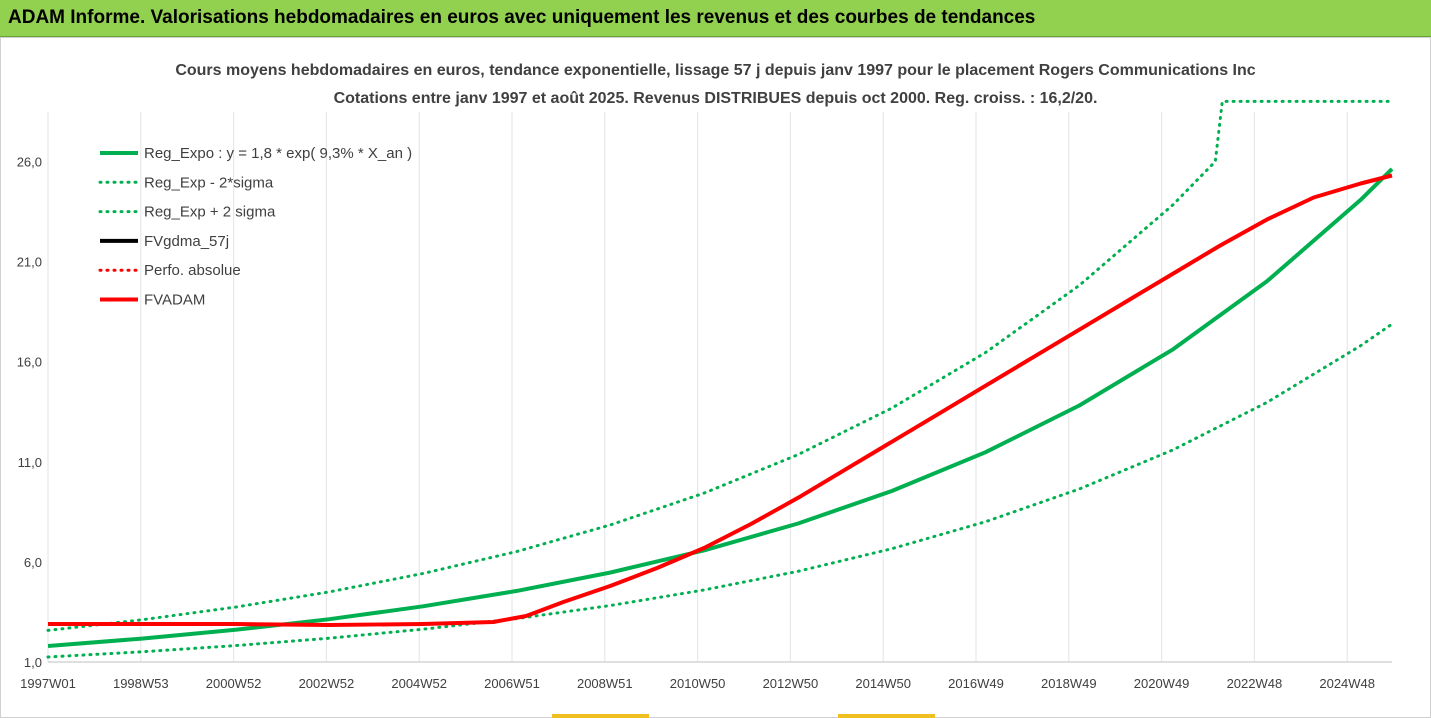 Image resolution: width=1431 pixels, height=718 pixels. I want to click on legend-label-2: Reg_Exp + 2 sigma, so click(210, 212).